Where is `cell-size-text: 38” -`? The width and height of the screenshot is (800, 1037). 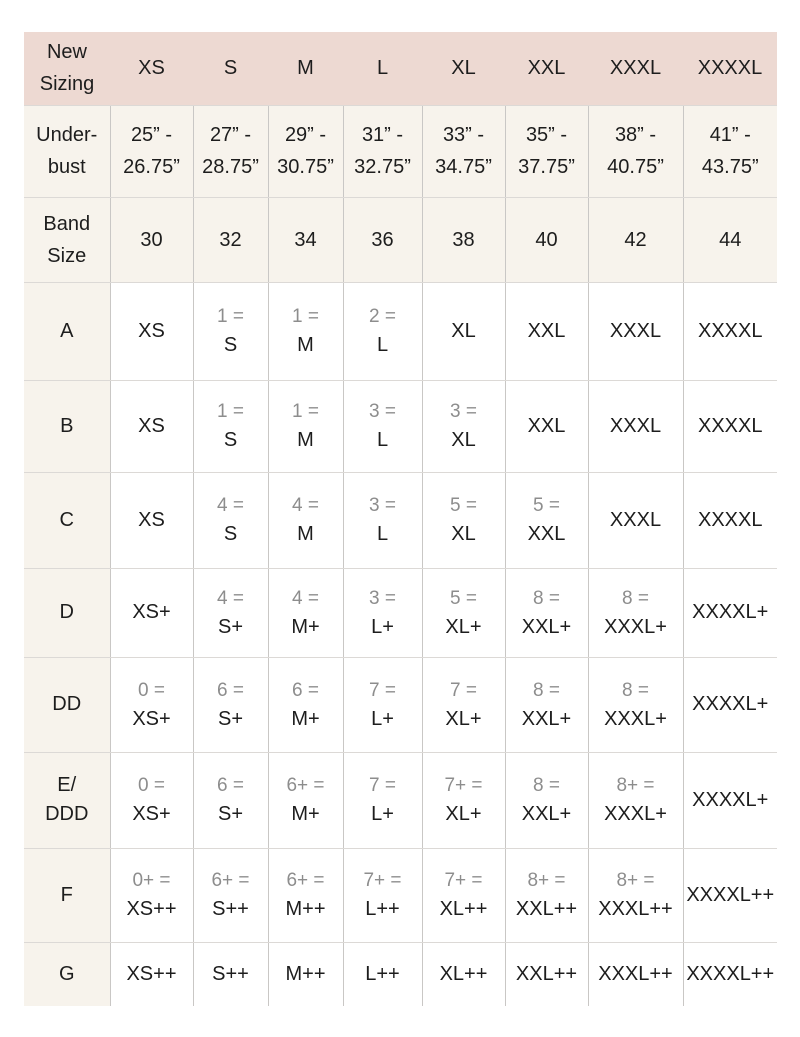
cell-size-text: 38” - is located at coordinates (635, 135).